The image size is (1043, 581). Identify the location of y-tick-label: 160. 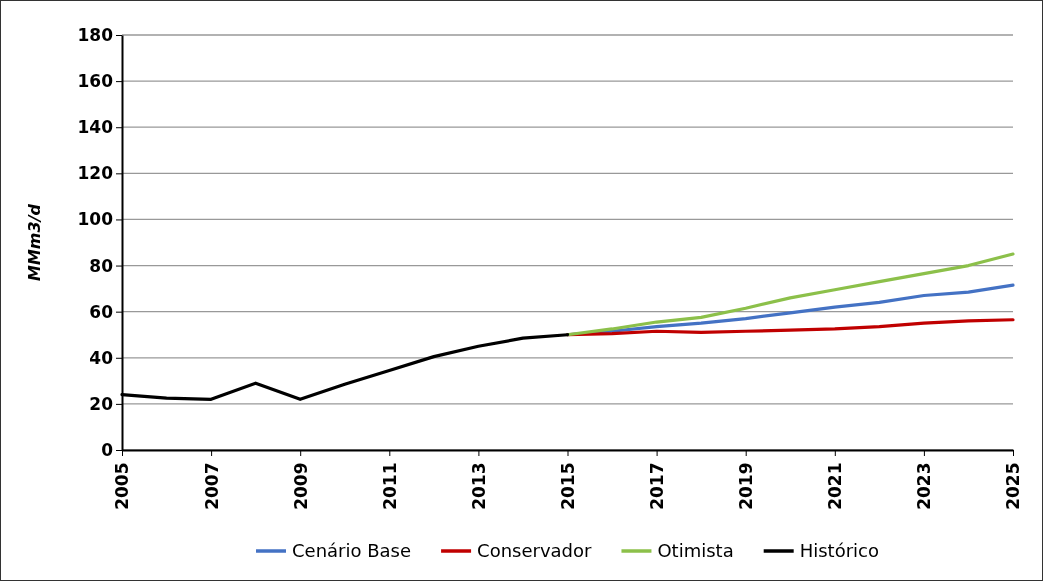
(95, 81).